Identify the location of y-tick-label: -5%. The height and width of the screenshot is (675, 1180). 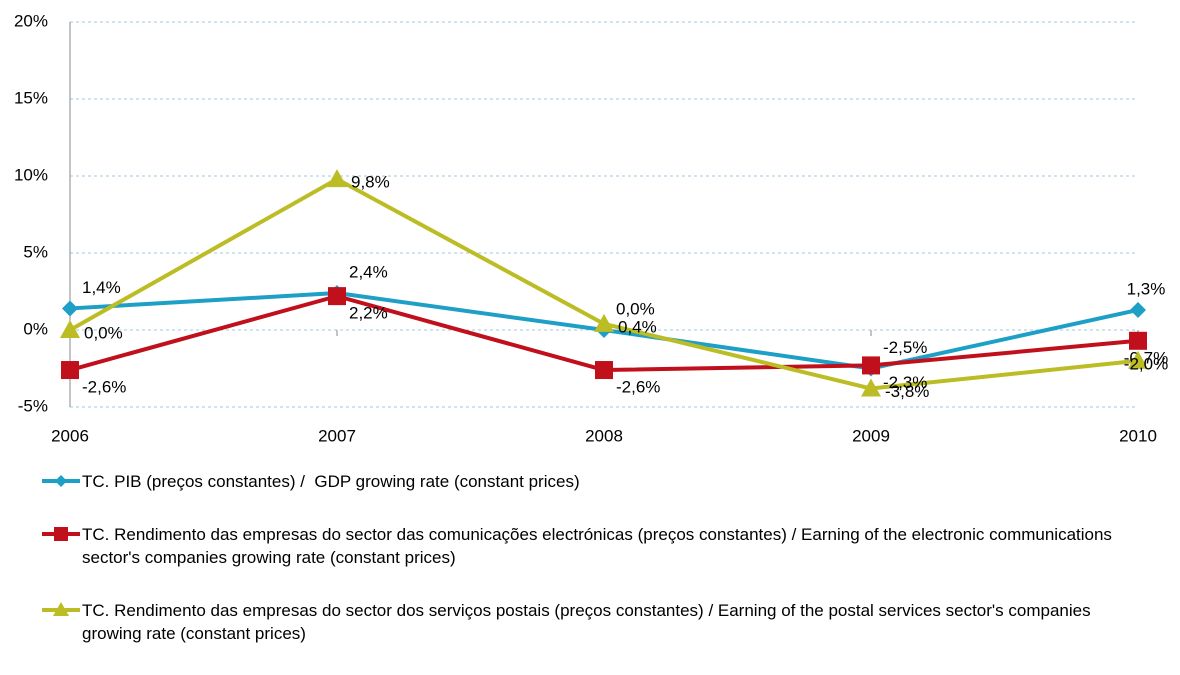
(33, 405).